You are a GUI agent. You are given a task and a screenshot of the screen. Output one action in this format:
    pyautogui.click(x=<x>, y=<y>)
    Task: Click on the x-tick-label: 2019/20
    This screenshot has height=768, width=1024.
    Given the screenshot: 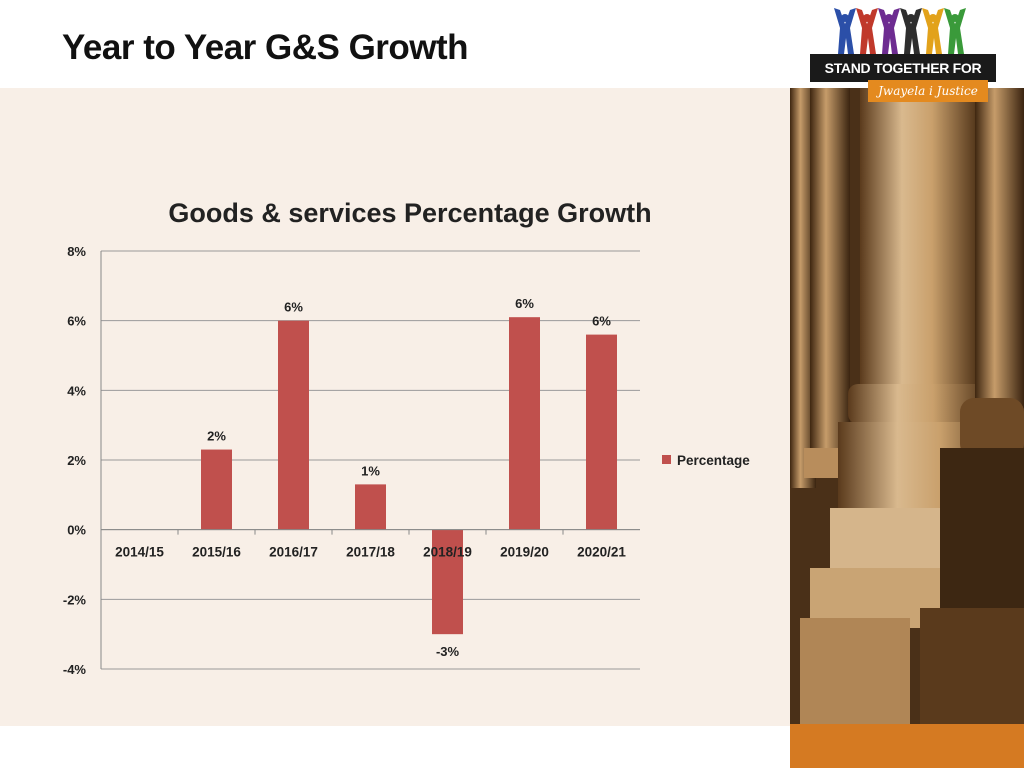 What is the action you would take?
    pyautogui.click(x=524, y=552)
    